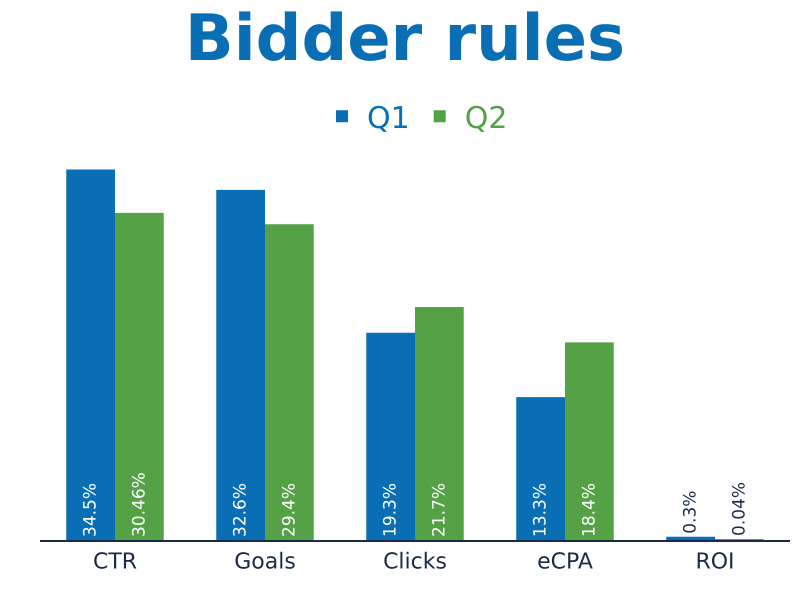  Describe the element at coordinates (388, 118) in the screenshot. I see `legend-label: Q1` at that location.